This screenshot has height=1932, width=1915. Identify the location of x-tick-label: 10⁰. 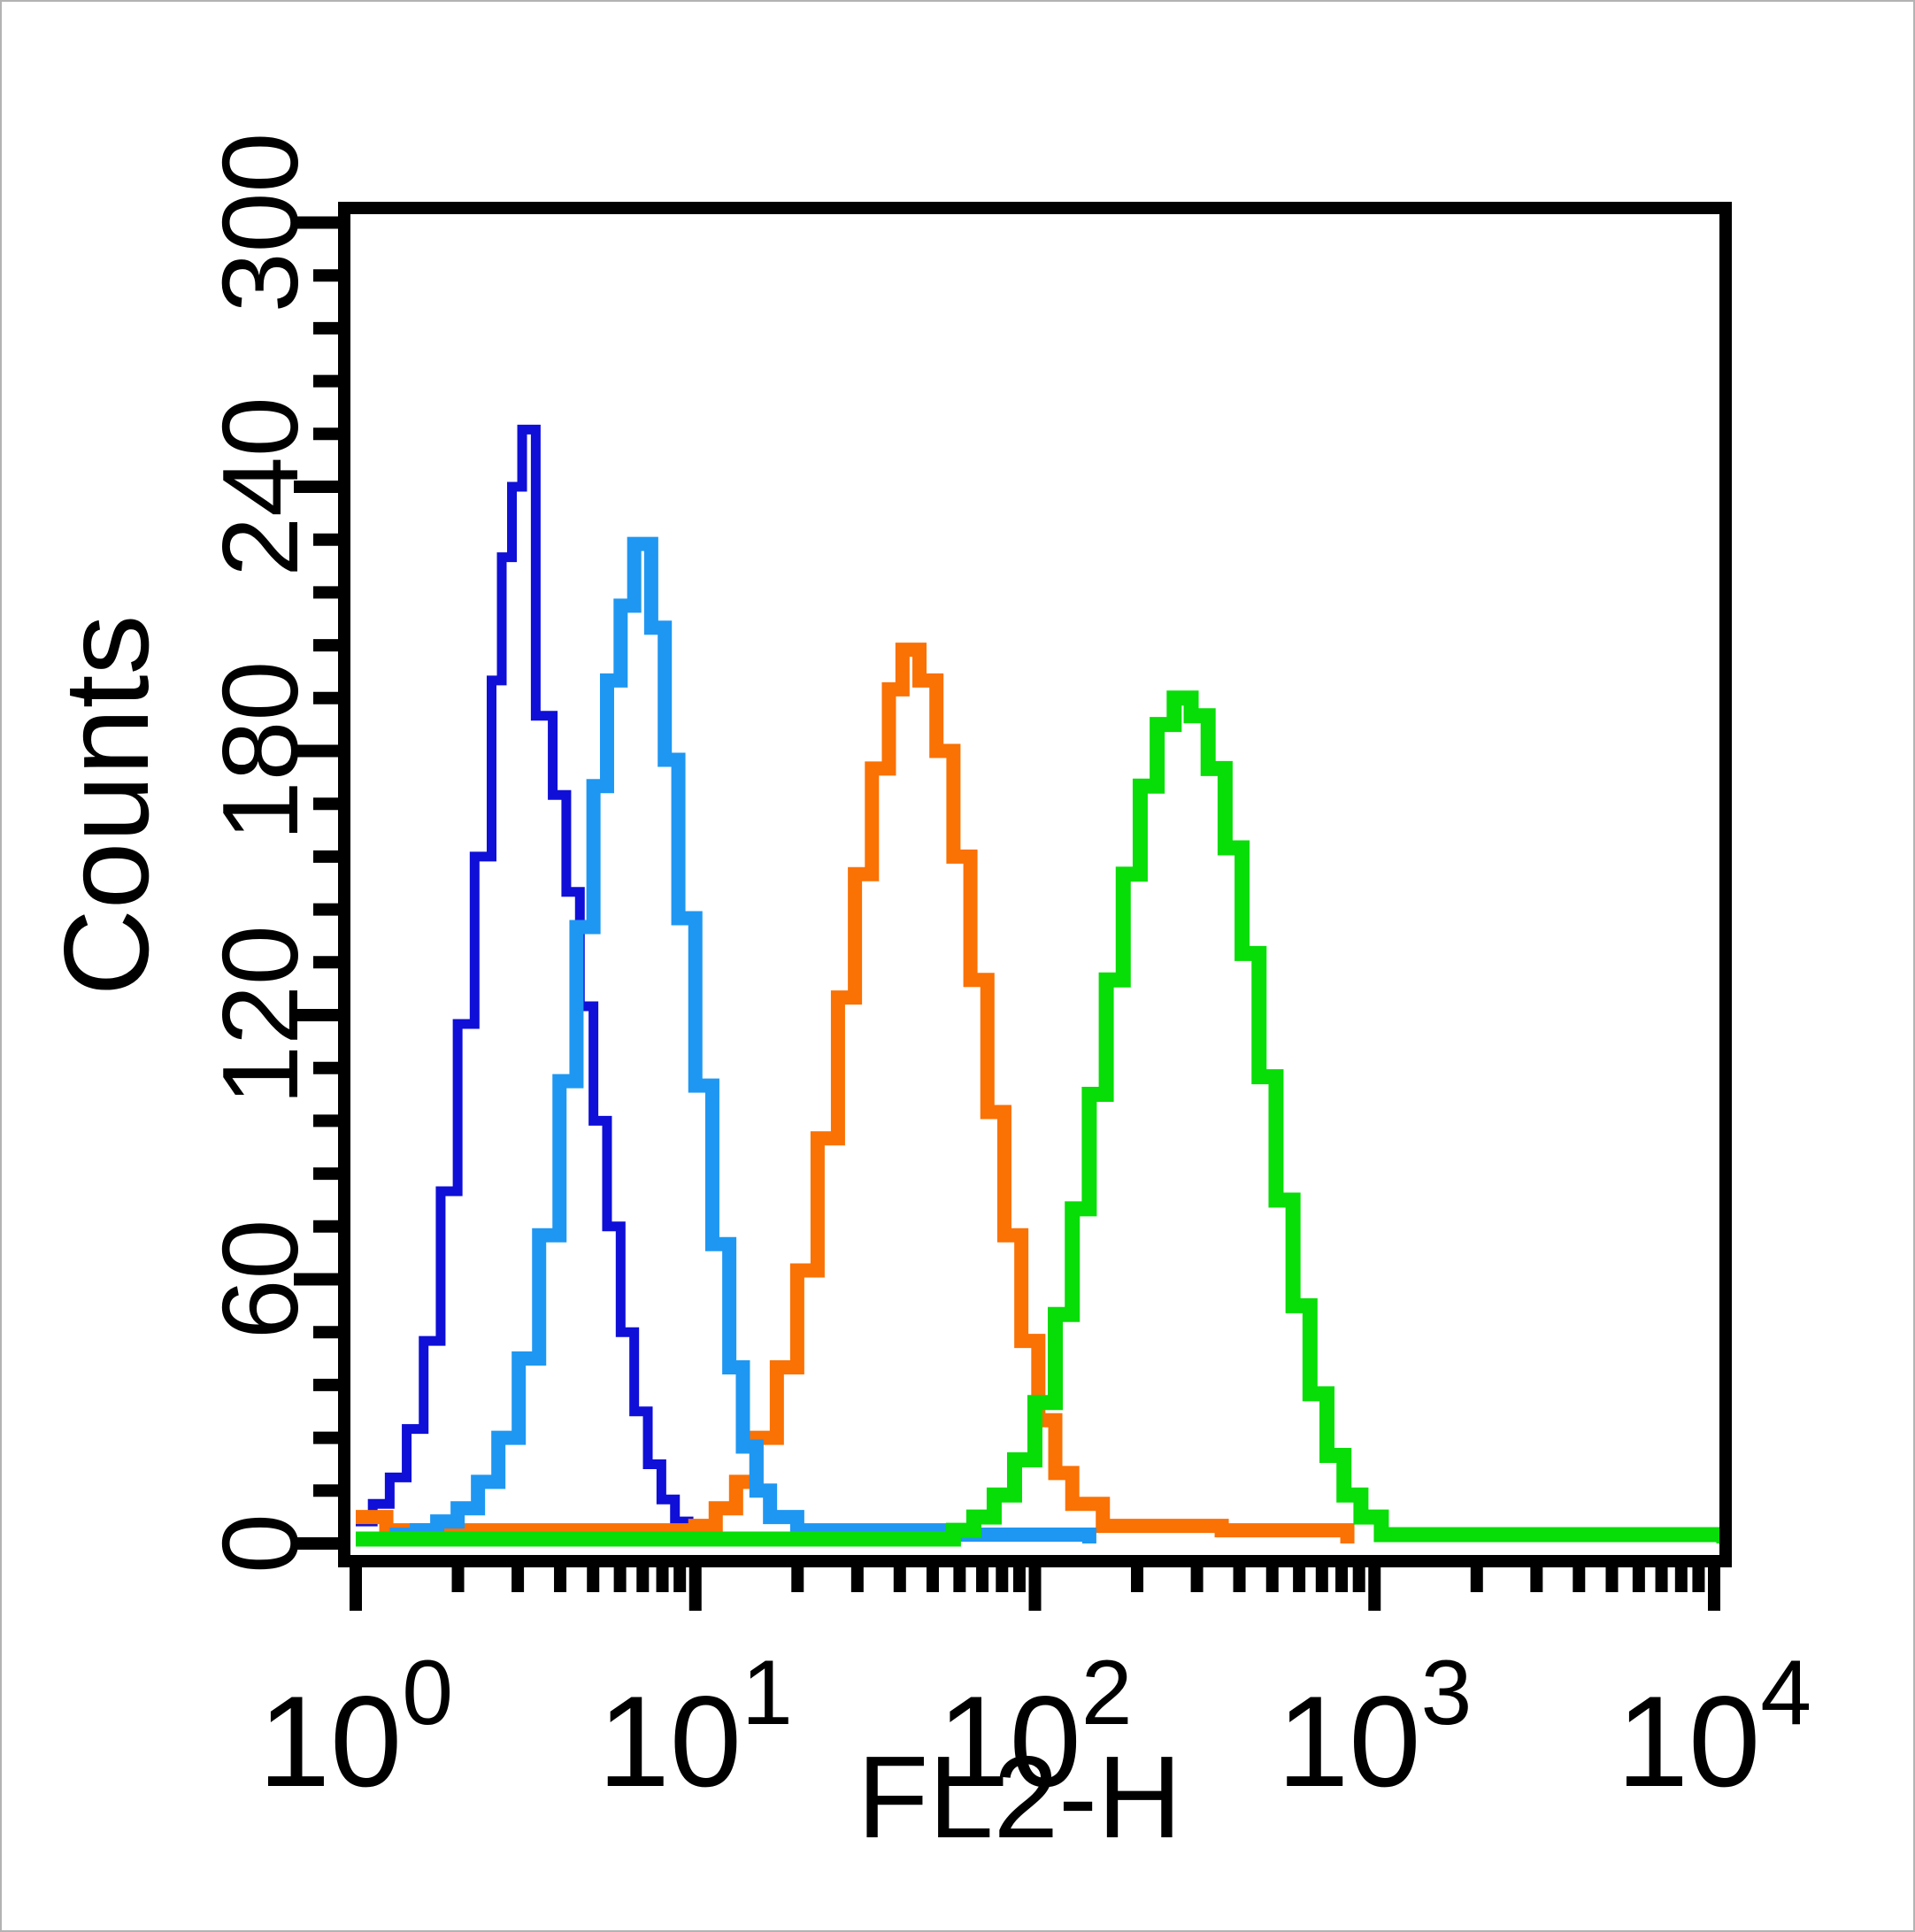
(355, 1727).